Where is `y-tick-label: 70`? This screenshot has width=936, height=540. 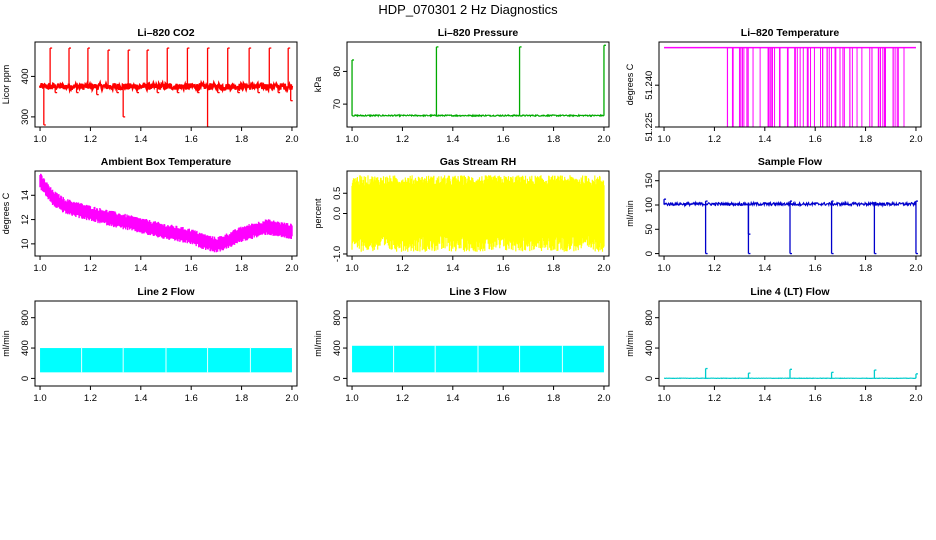
y-tick-label: 70 is located at coordinates (337, 104).